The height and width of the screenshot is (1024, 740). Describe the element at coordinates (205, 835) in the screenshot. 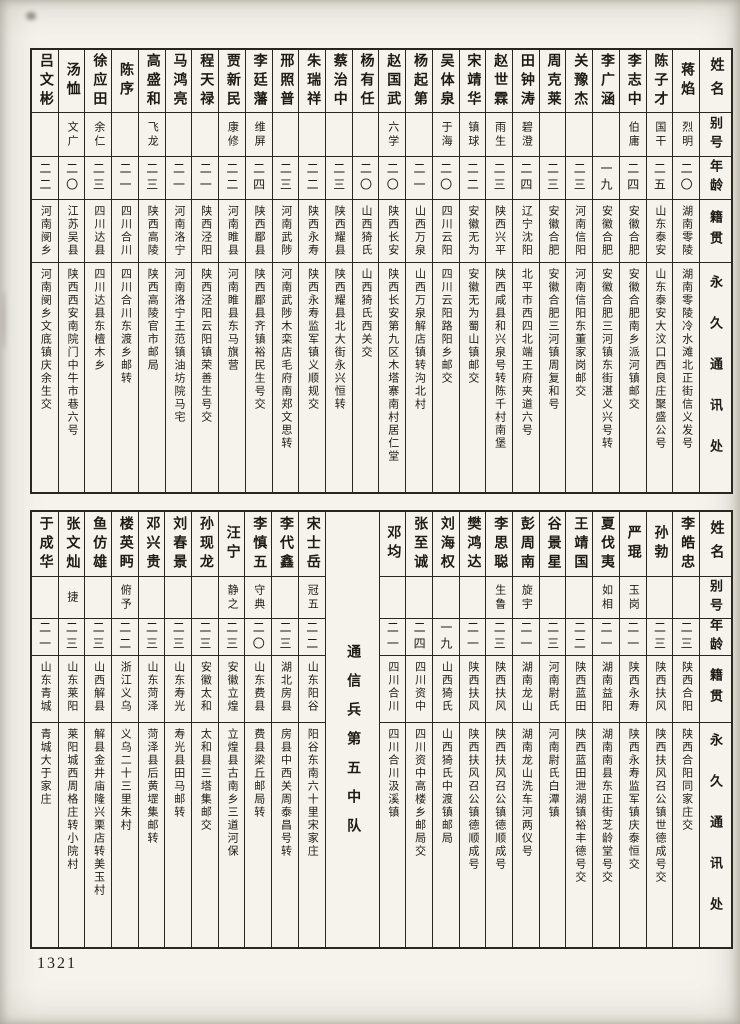

I see `person-address: 太和县三塔集邮交` at that location.